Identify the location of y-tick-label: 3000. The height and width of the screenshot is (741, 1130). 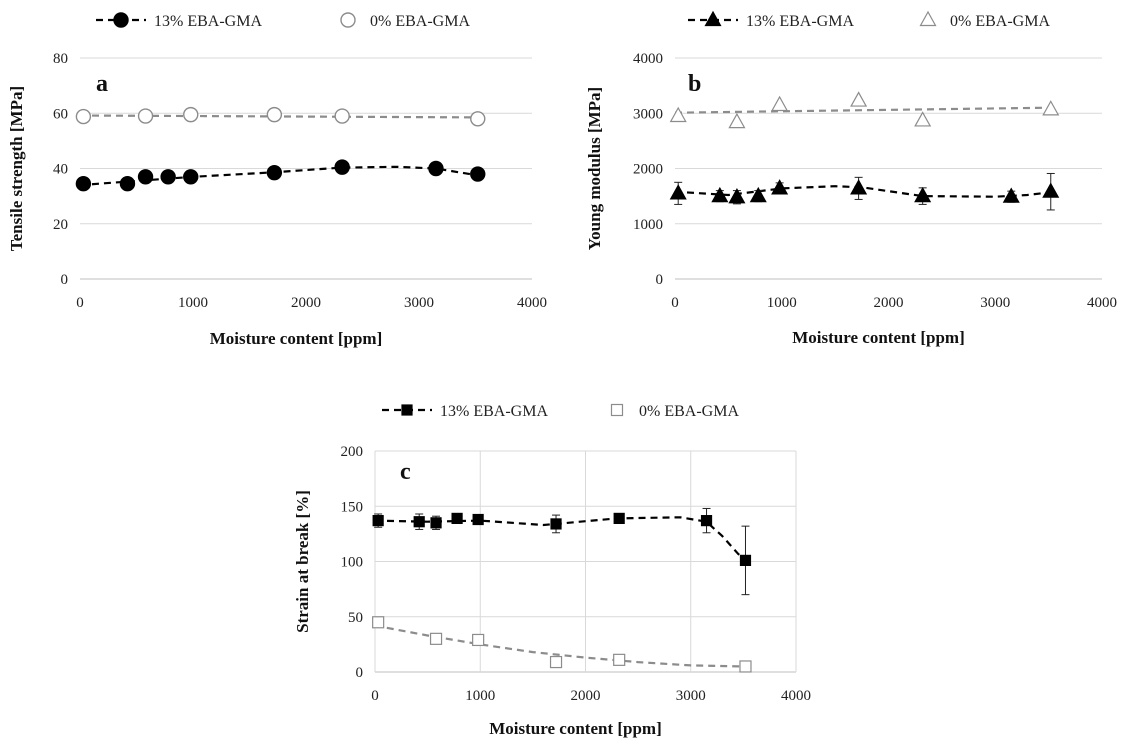
(648, 114).